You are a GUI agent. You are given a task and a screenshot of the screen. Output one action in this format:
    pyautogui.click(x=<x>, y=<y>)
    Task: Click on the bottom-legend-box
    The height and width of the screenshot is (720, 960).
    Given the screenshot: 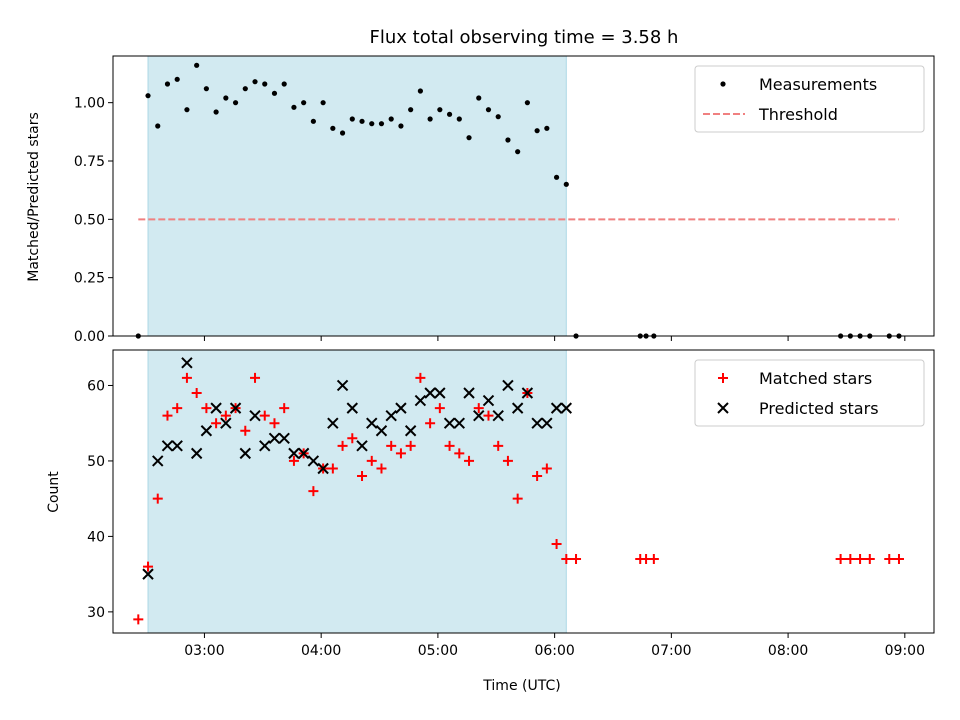 What is the action you would take?
    pyautogui.click(x=809, y=393)
    